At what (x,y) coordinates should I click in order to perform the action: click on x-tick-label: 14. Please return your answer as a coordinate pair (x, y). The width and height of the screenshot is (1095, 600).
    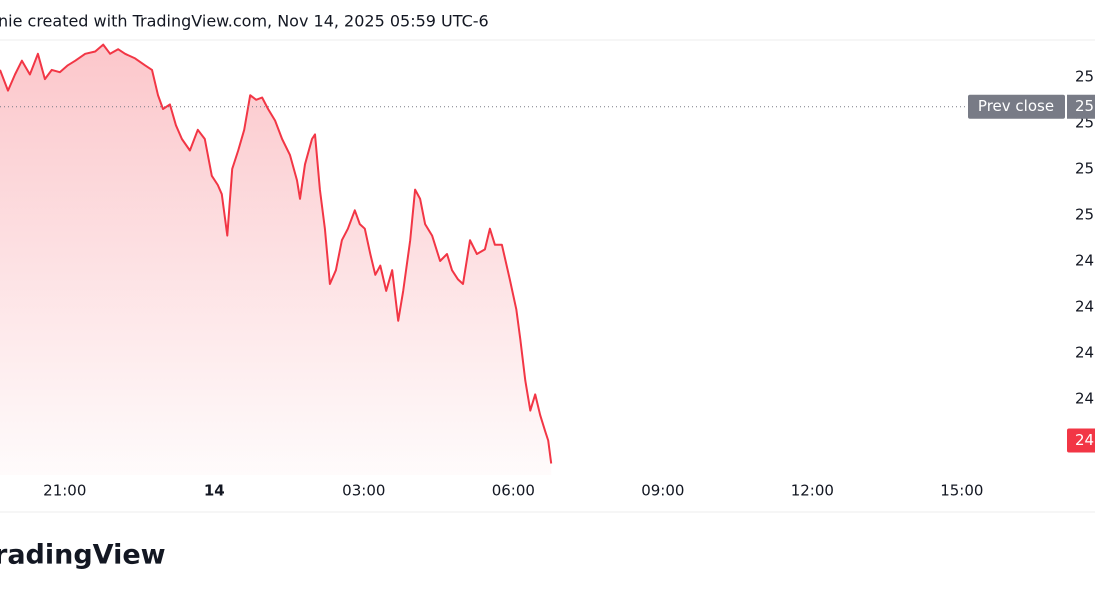
    Looking at the image, I should click on (214, 491).